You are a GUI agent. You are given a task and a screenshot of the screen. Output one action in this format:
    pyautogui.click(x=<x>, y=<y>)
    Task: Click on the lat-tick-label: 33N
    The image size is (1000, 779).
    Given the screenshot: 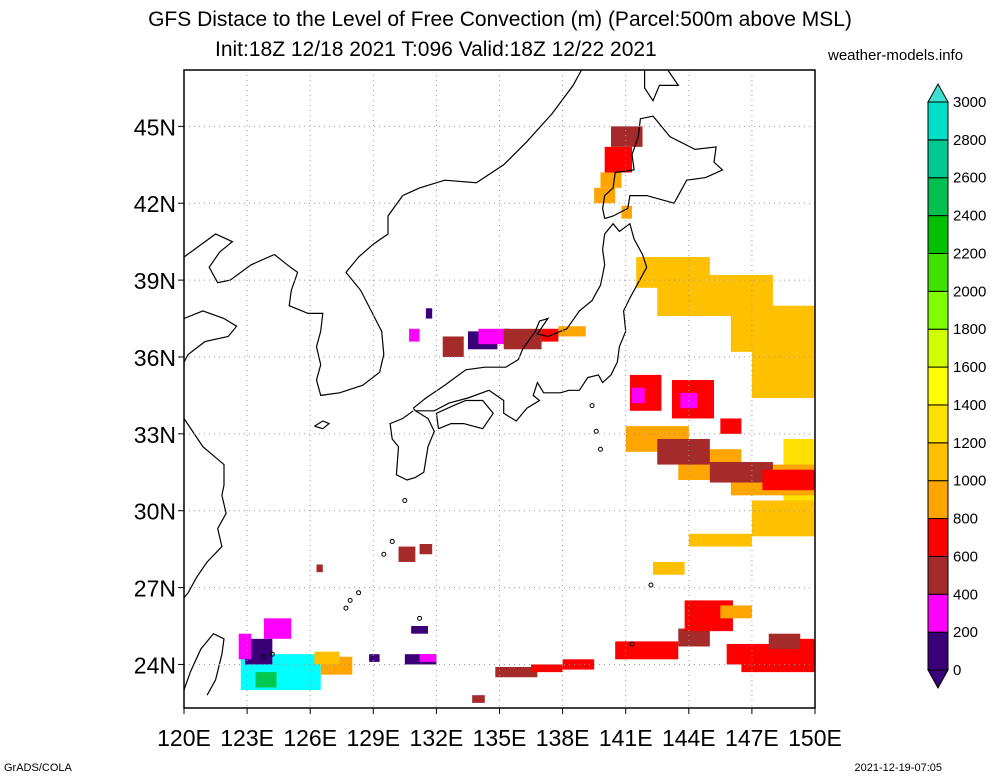 What is the action you would take?
    pyautogui.click(x=155, y=435)
    